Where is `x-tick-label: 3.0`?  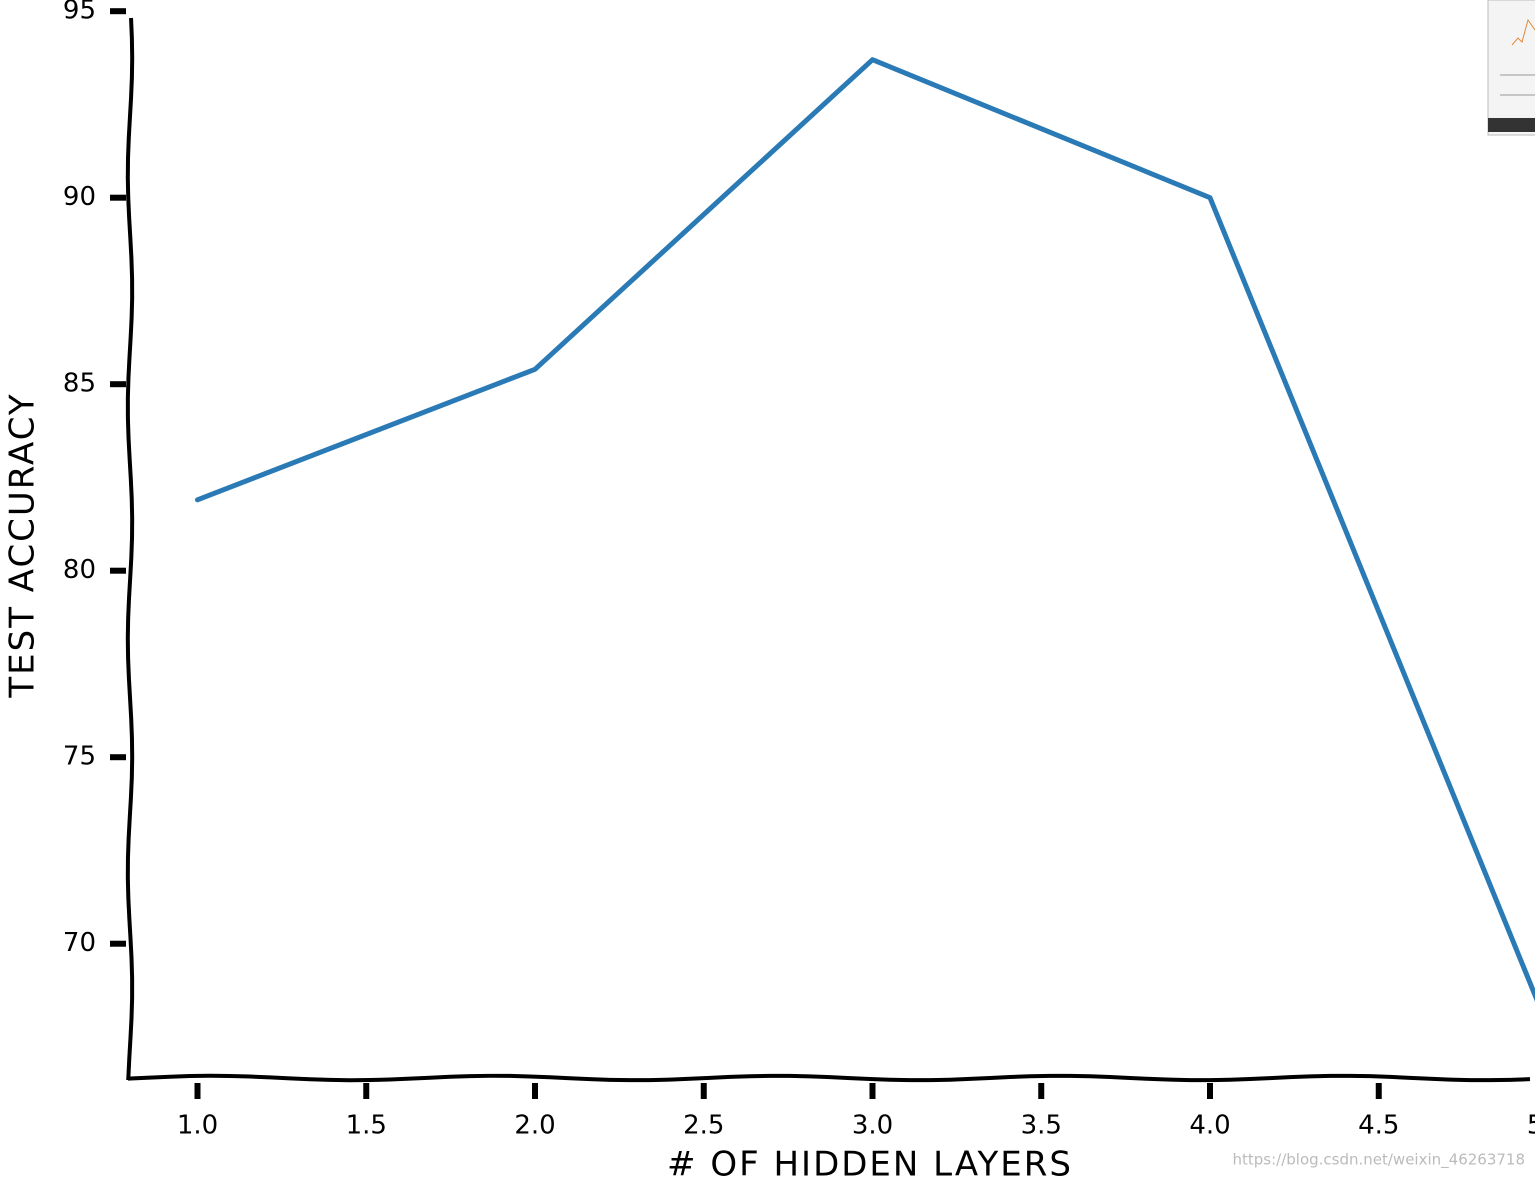 x-tick-label: 3.0 is located at coordinates (872, 1126).